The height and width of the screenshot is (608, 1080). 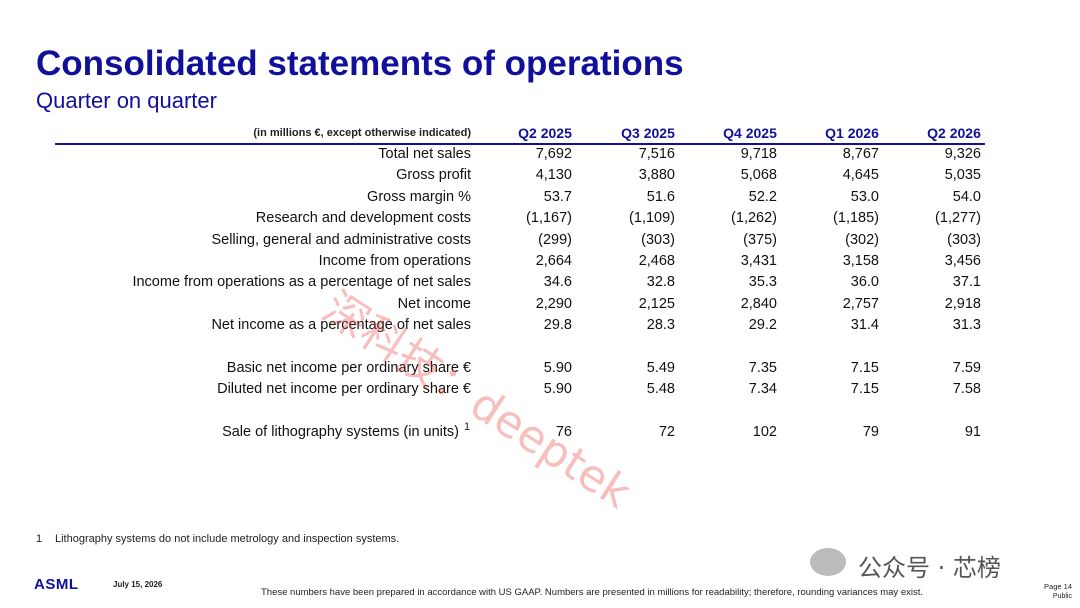 I want to click on row-label: Diluted net income per ordinary share €, so click(x=344, y=389).